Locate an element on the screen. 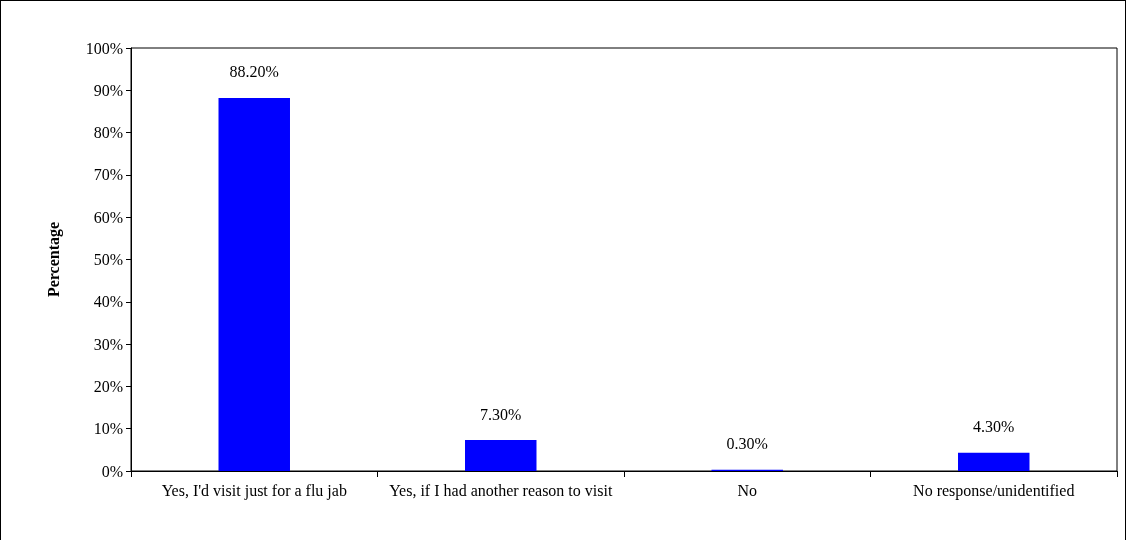 This screenshot has height=540, width=1126. y-tick-label: 100% is located at coordinates (104, 48).